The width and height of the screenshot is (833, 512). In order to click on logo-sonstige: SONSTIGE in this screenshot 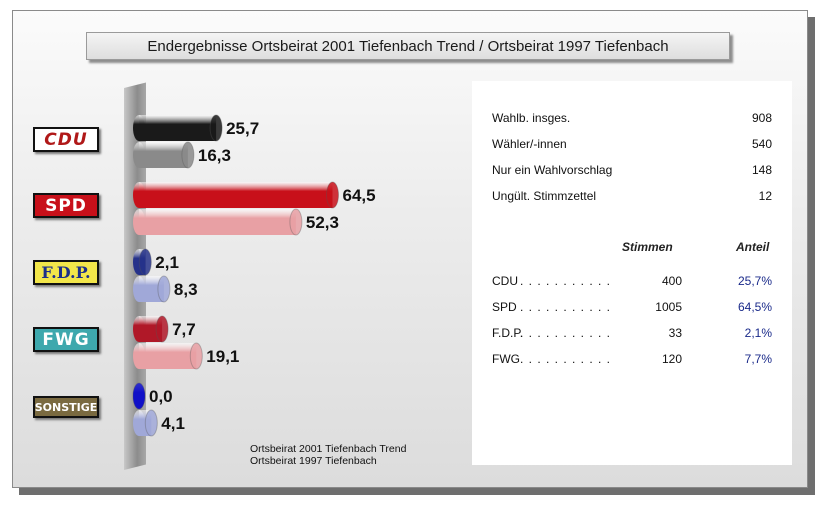, I will do `click(66, 407)`.